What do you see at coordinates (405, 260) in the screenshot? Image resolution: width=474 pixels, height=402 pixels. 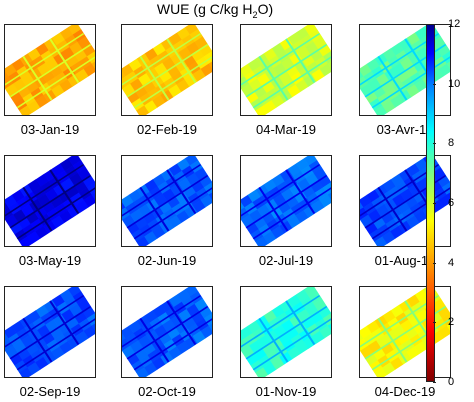 I see `panel-date-label: 01-Aug-19` at bounding box center [405, 260].